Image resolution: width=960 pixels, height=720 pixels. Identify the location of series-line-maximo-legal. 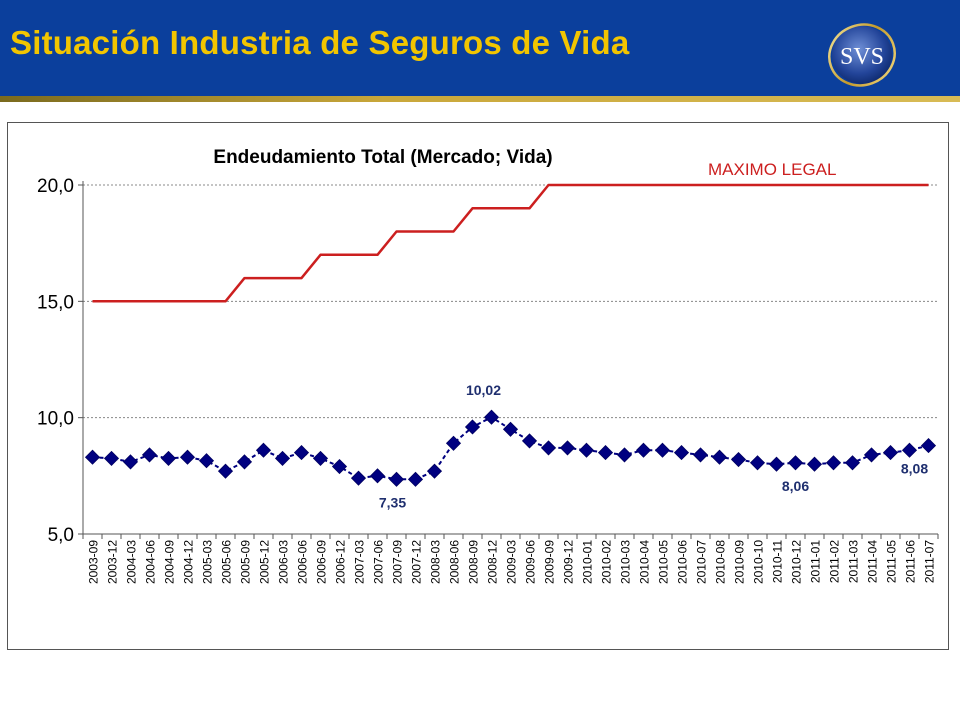
(510, 243).